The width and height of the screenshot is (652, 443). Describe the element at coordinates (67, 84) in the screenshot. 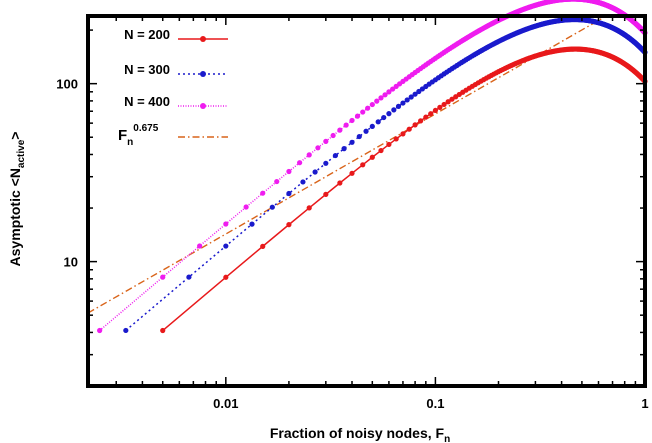

I see `y-tick-label: 100` at that location.